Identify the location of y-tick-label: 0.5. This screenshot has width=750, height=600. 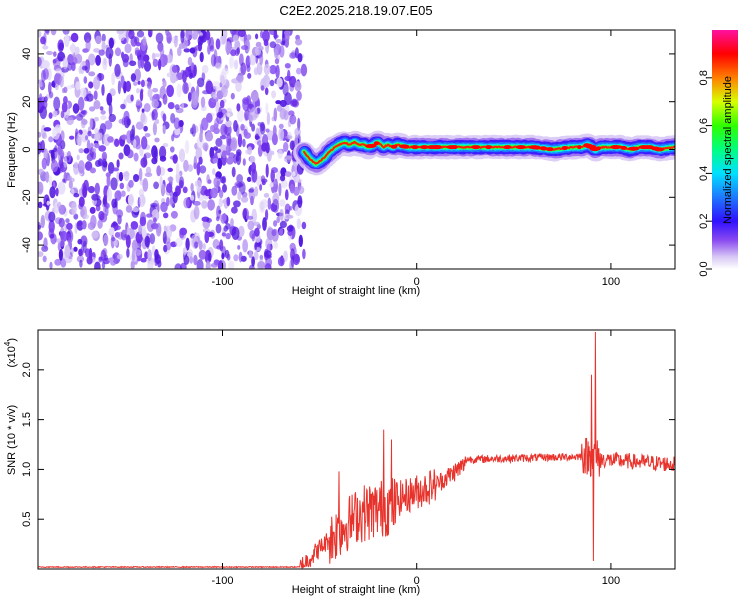
(27, 519).